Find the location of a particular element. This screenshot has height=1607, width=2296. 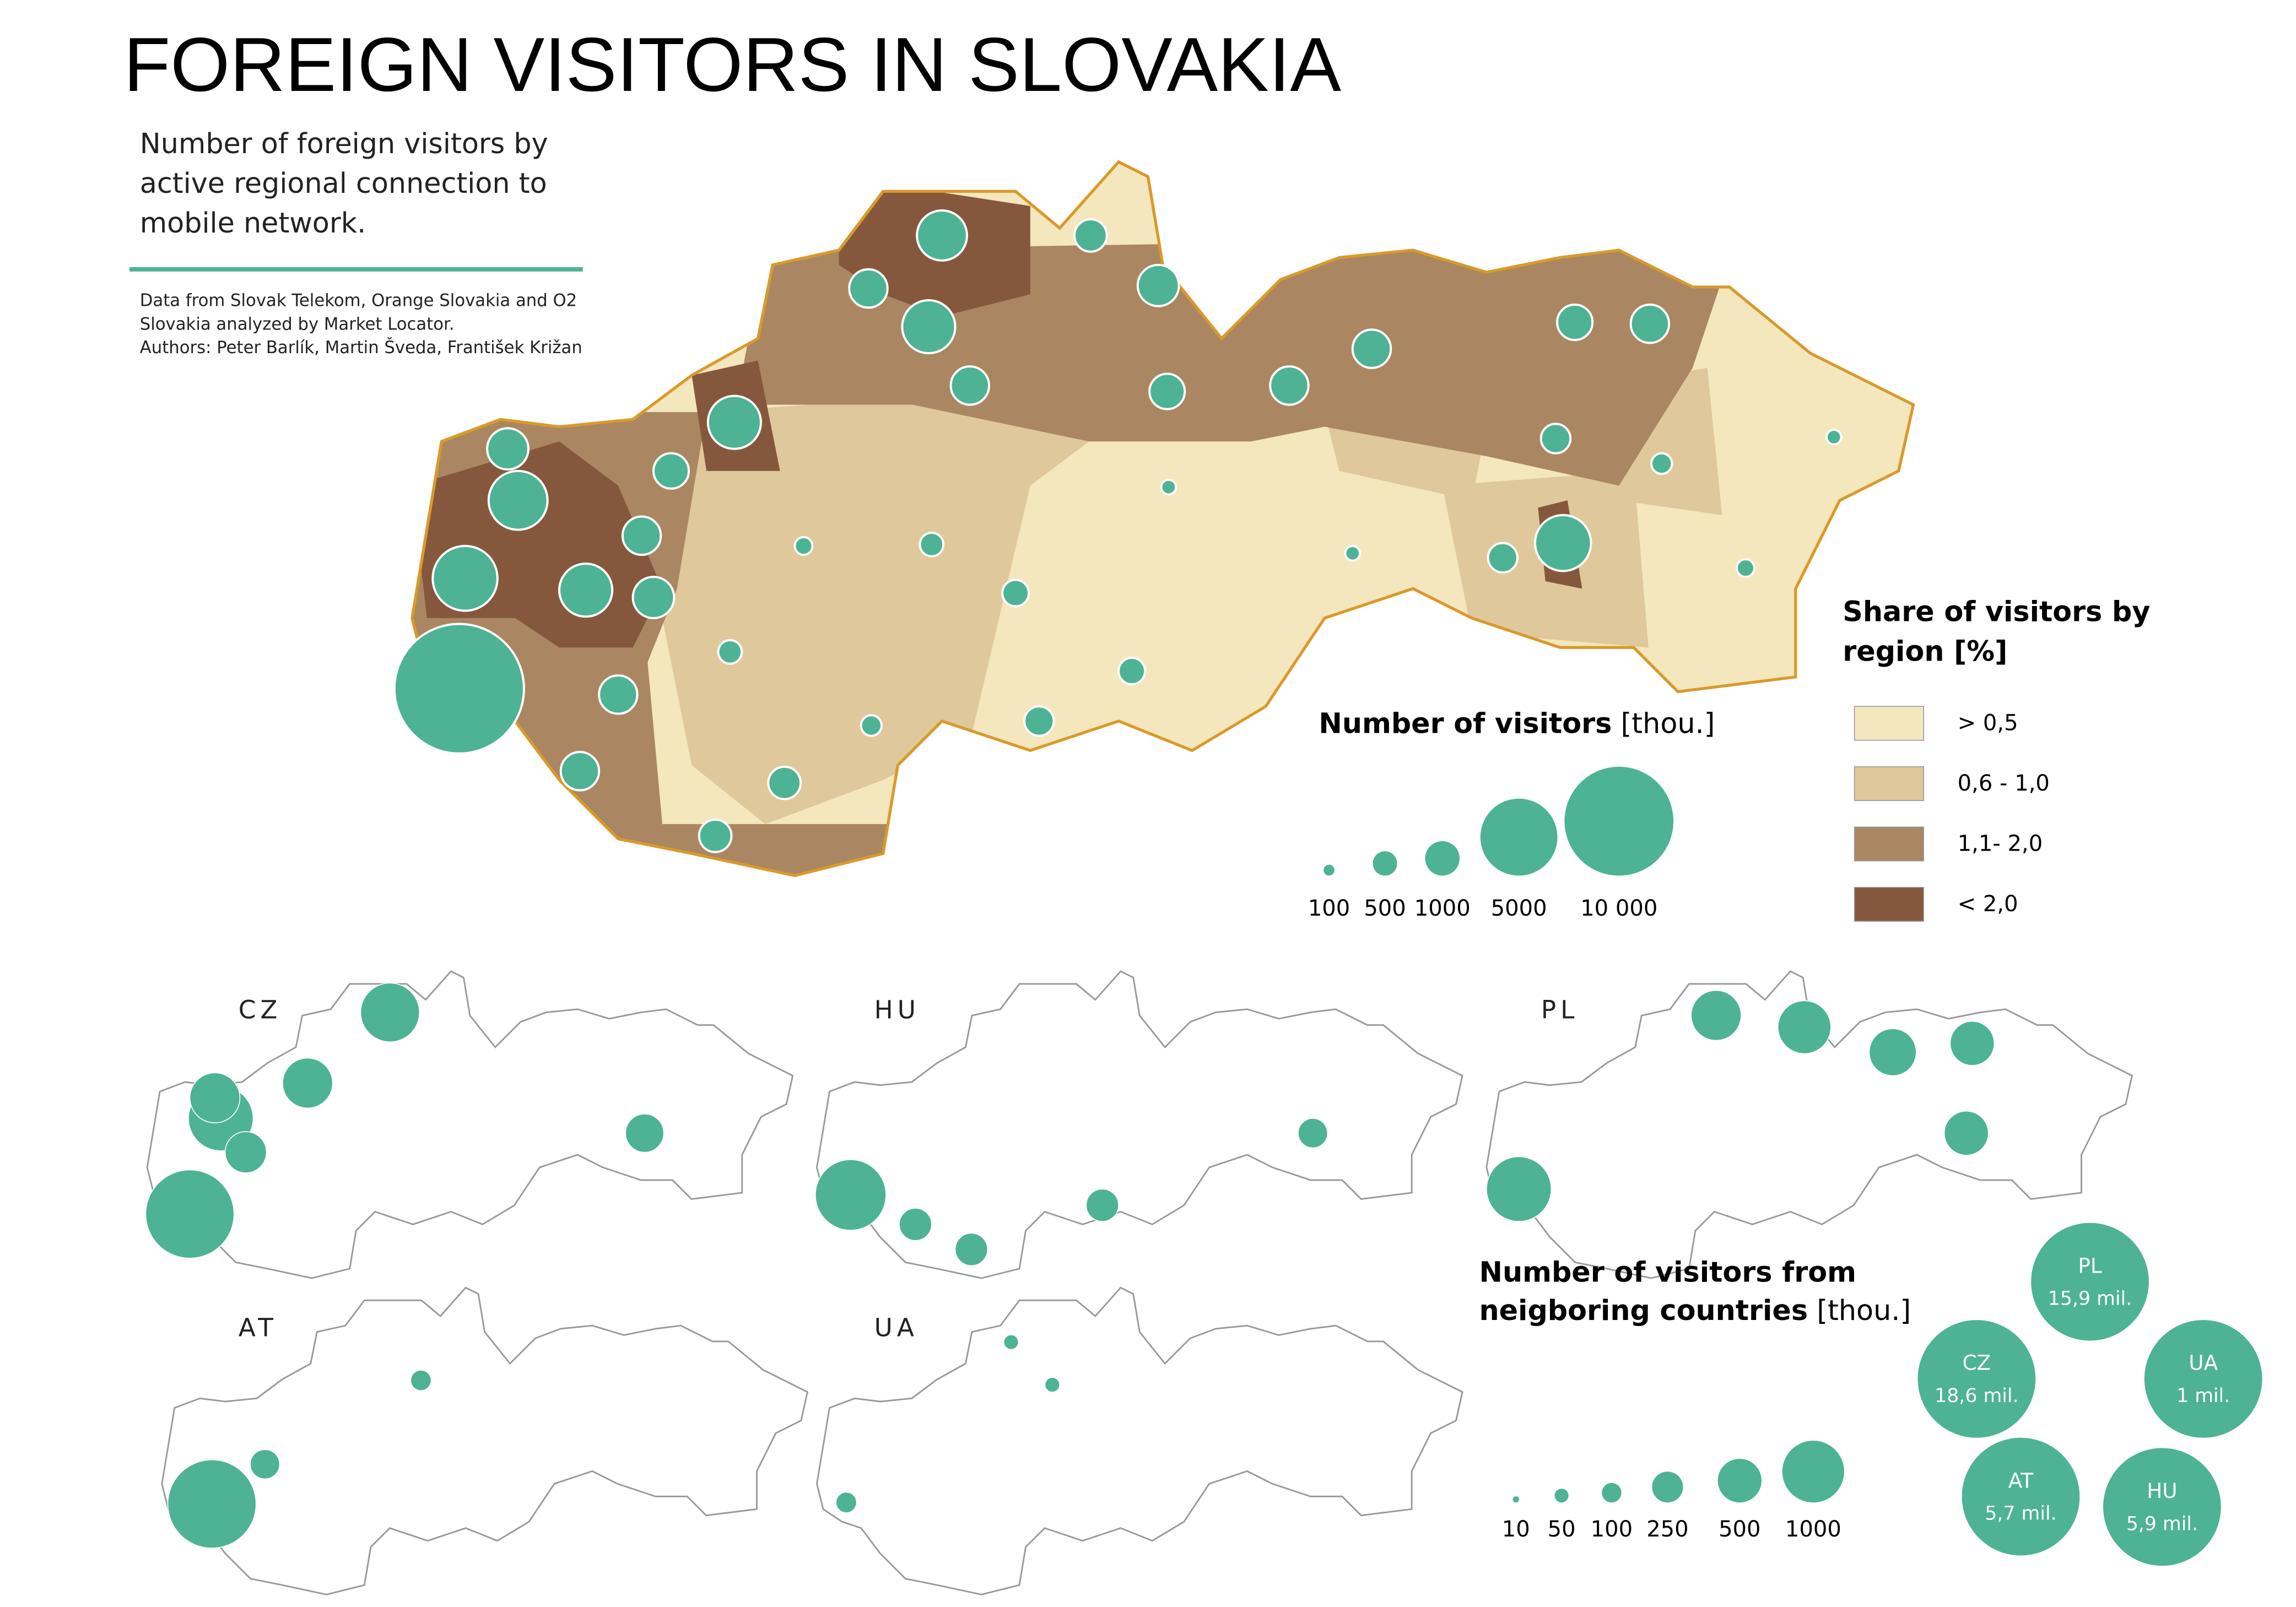

legend-title-main: Number of visitors is located at coordinates (1465, 723).